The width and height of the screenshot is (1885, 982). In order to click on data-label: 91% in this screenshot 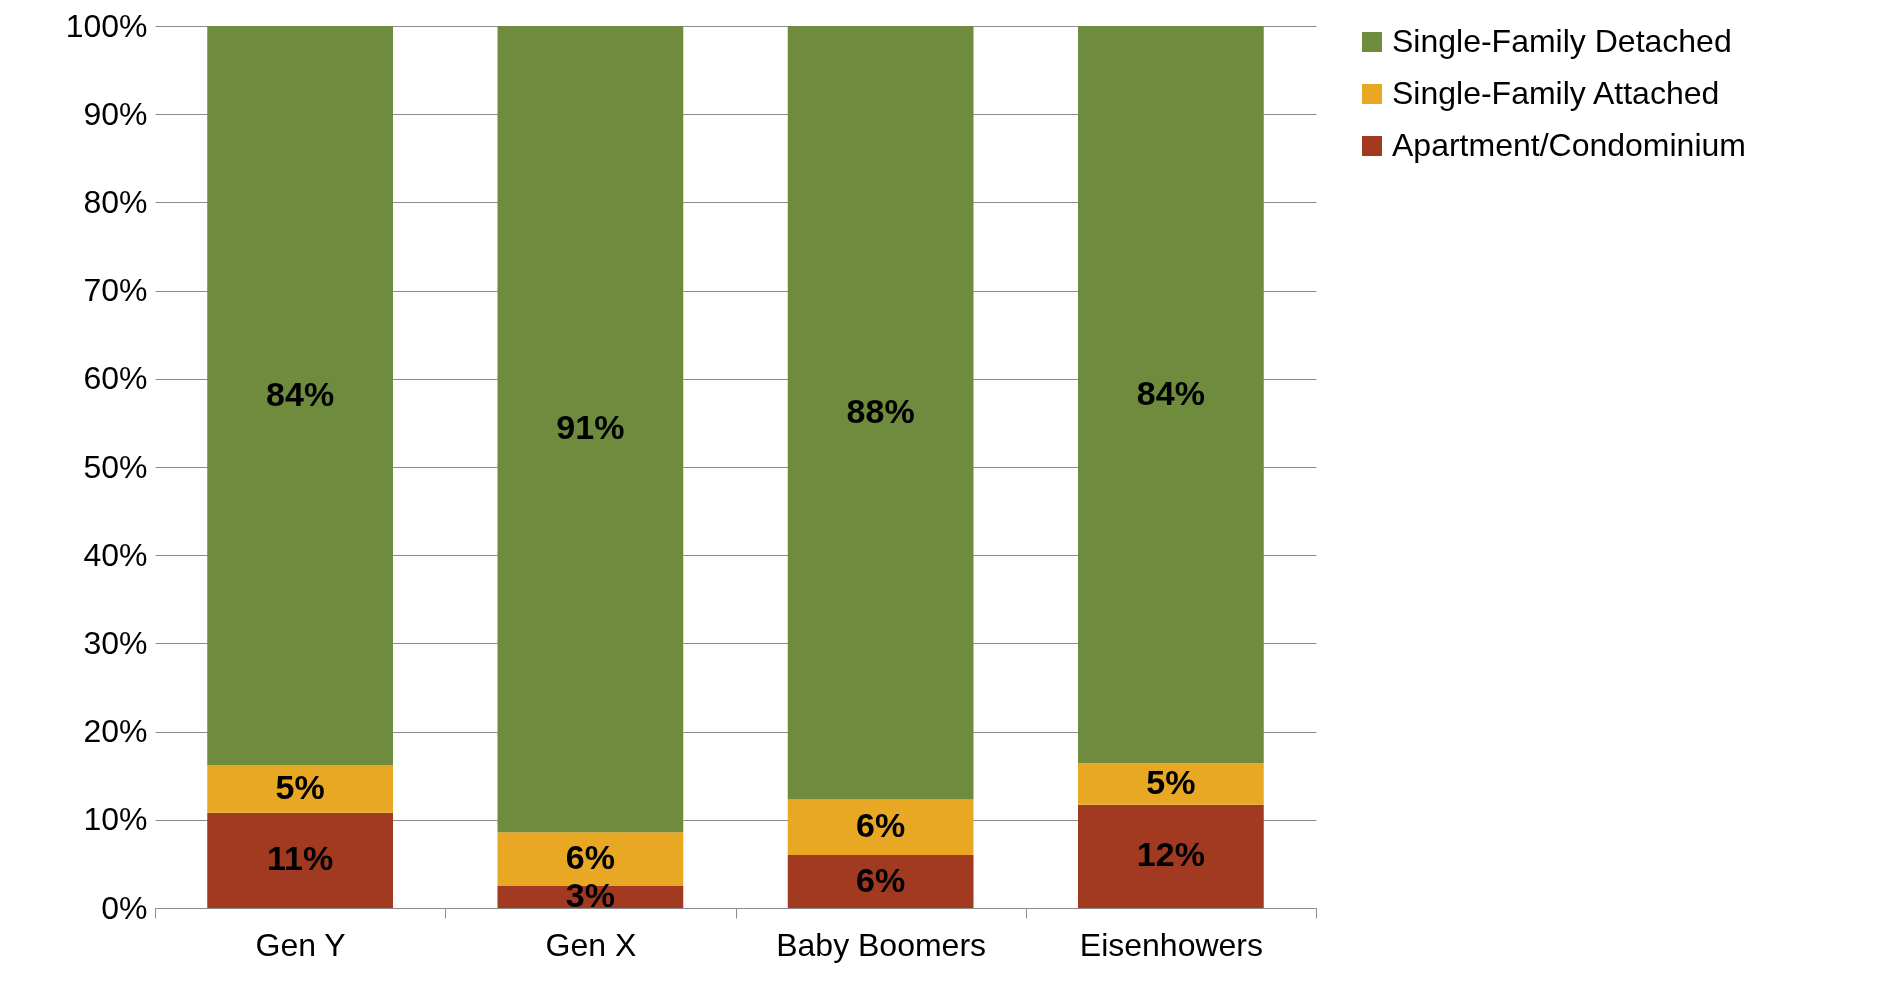, I will do `click(590, 427)`.